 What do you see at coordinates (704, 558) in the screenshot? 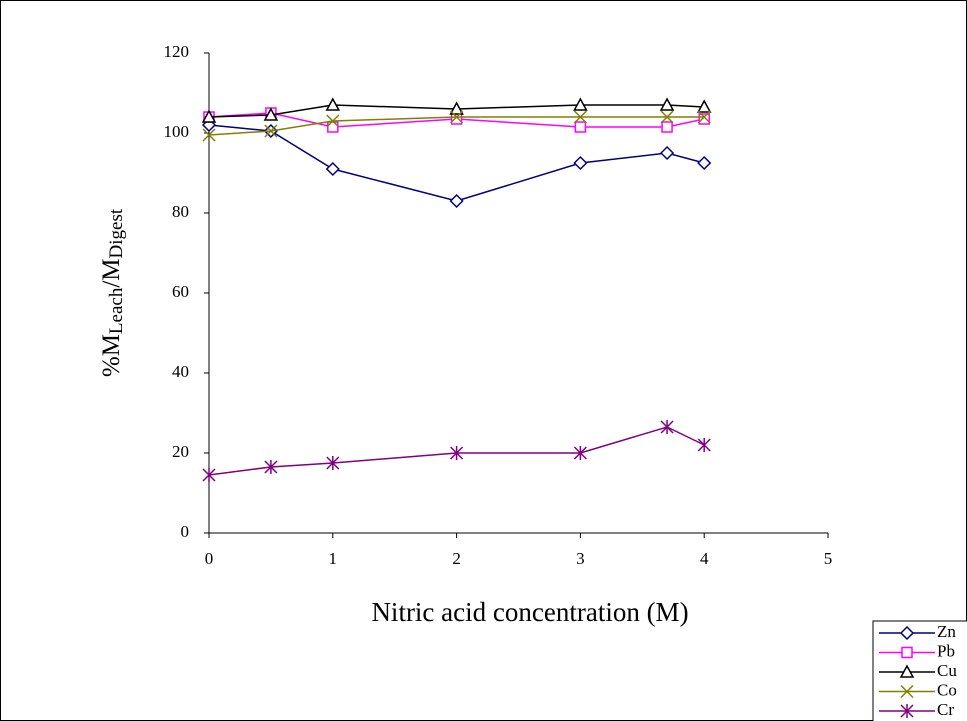
I see `x-tick-label: 4` at bounding box center [704, 558].